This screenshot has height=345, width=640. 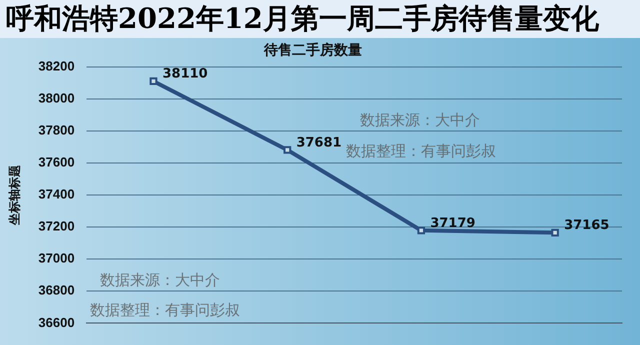 What do you see at coordinates (15, 195) in the screenshot?
I see `y-axis-title: 坐标轴标题` at bounding box center [15, 195].